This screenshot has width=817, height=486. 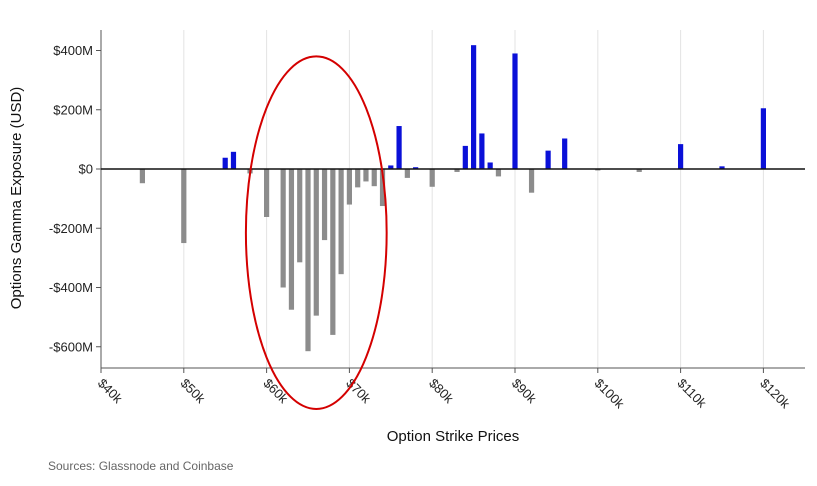 What do you see at coordinates (775, 394) in the screenshot?
I see `x-tick-label-8: $120k` at bounding box center [775, 394].